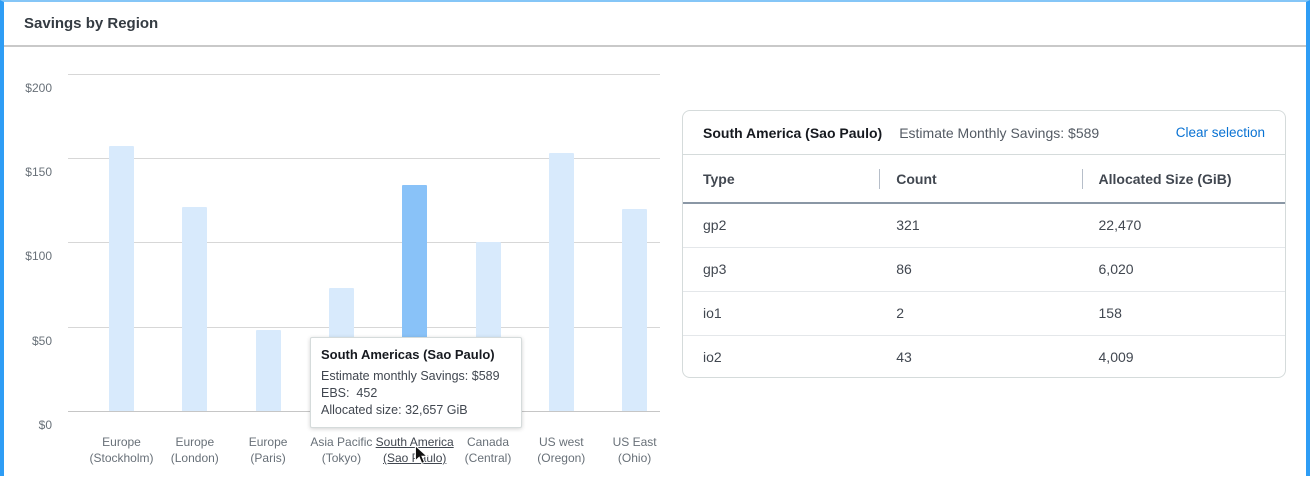 Image resolution: width=1310 pixels, height=478 pixels. Describe the element at coordinates (421, 457) in the screenshot. I see `mouse-cursor-icon` at that location.